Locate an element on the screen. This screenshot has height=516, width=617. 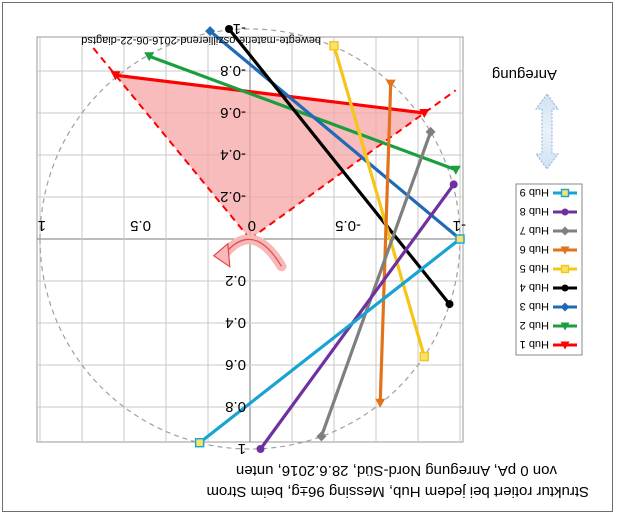
legend-label-hub-5: Hub 5 is located at coordinates (534, 268).